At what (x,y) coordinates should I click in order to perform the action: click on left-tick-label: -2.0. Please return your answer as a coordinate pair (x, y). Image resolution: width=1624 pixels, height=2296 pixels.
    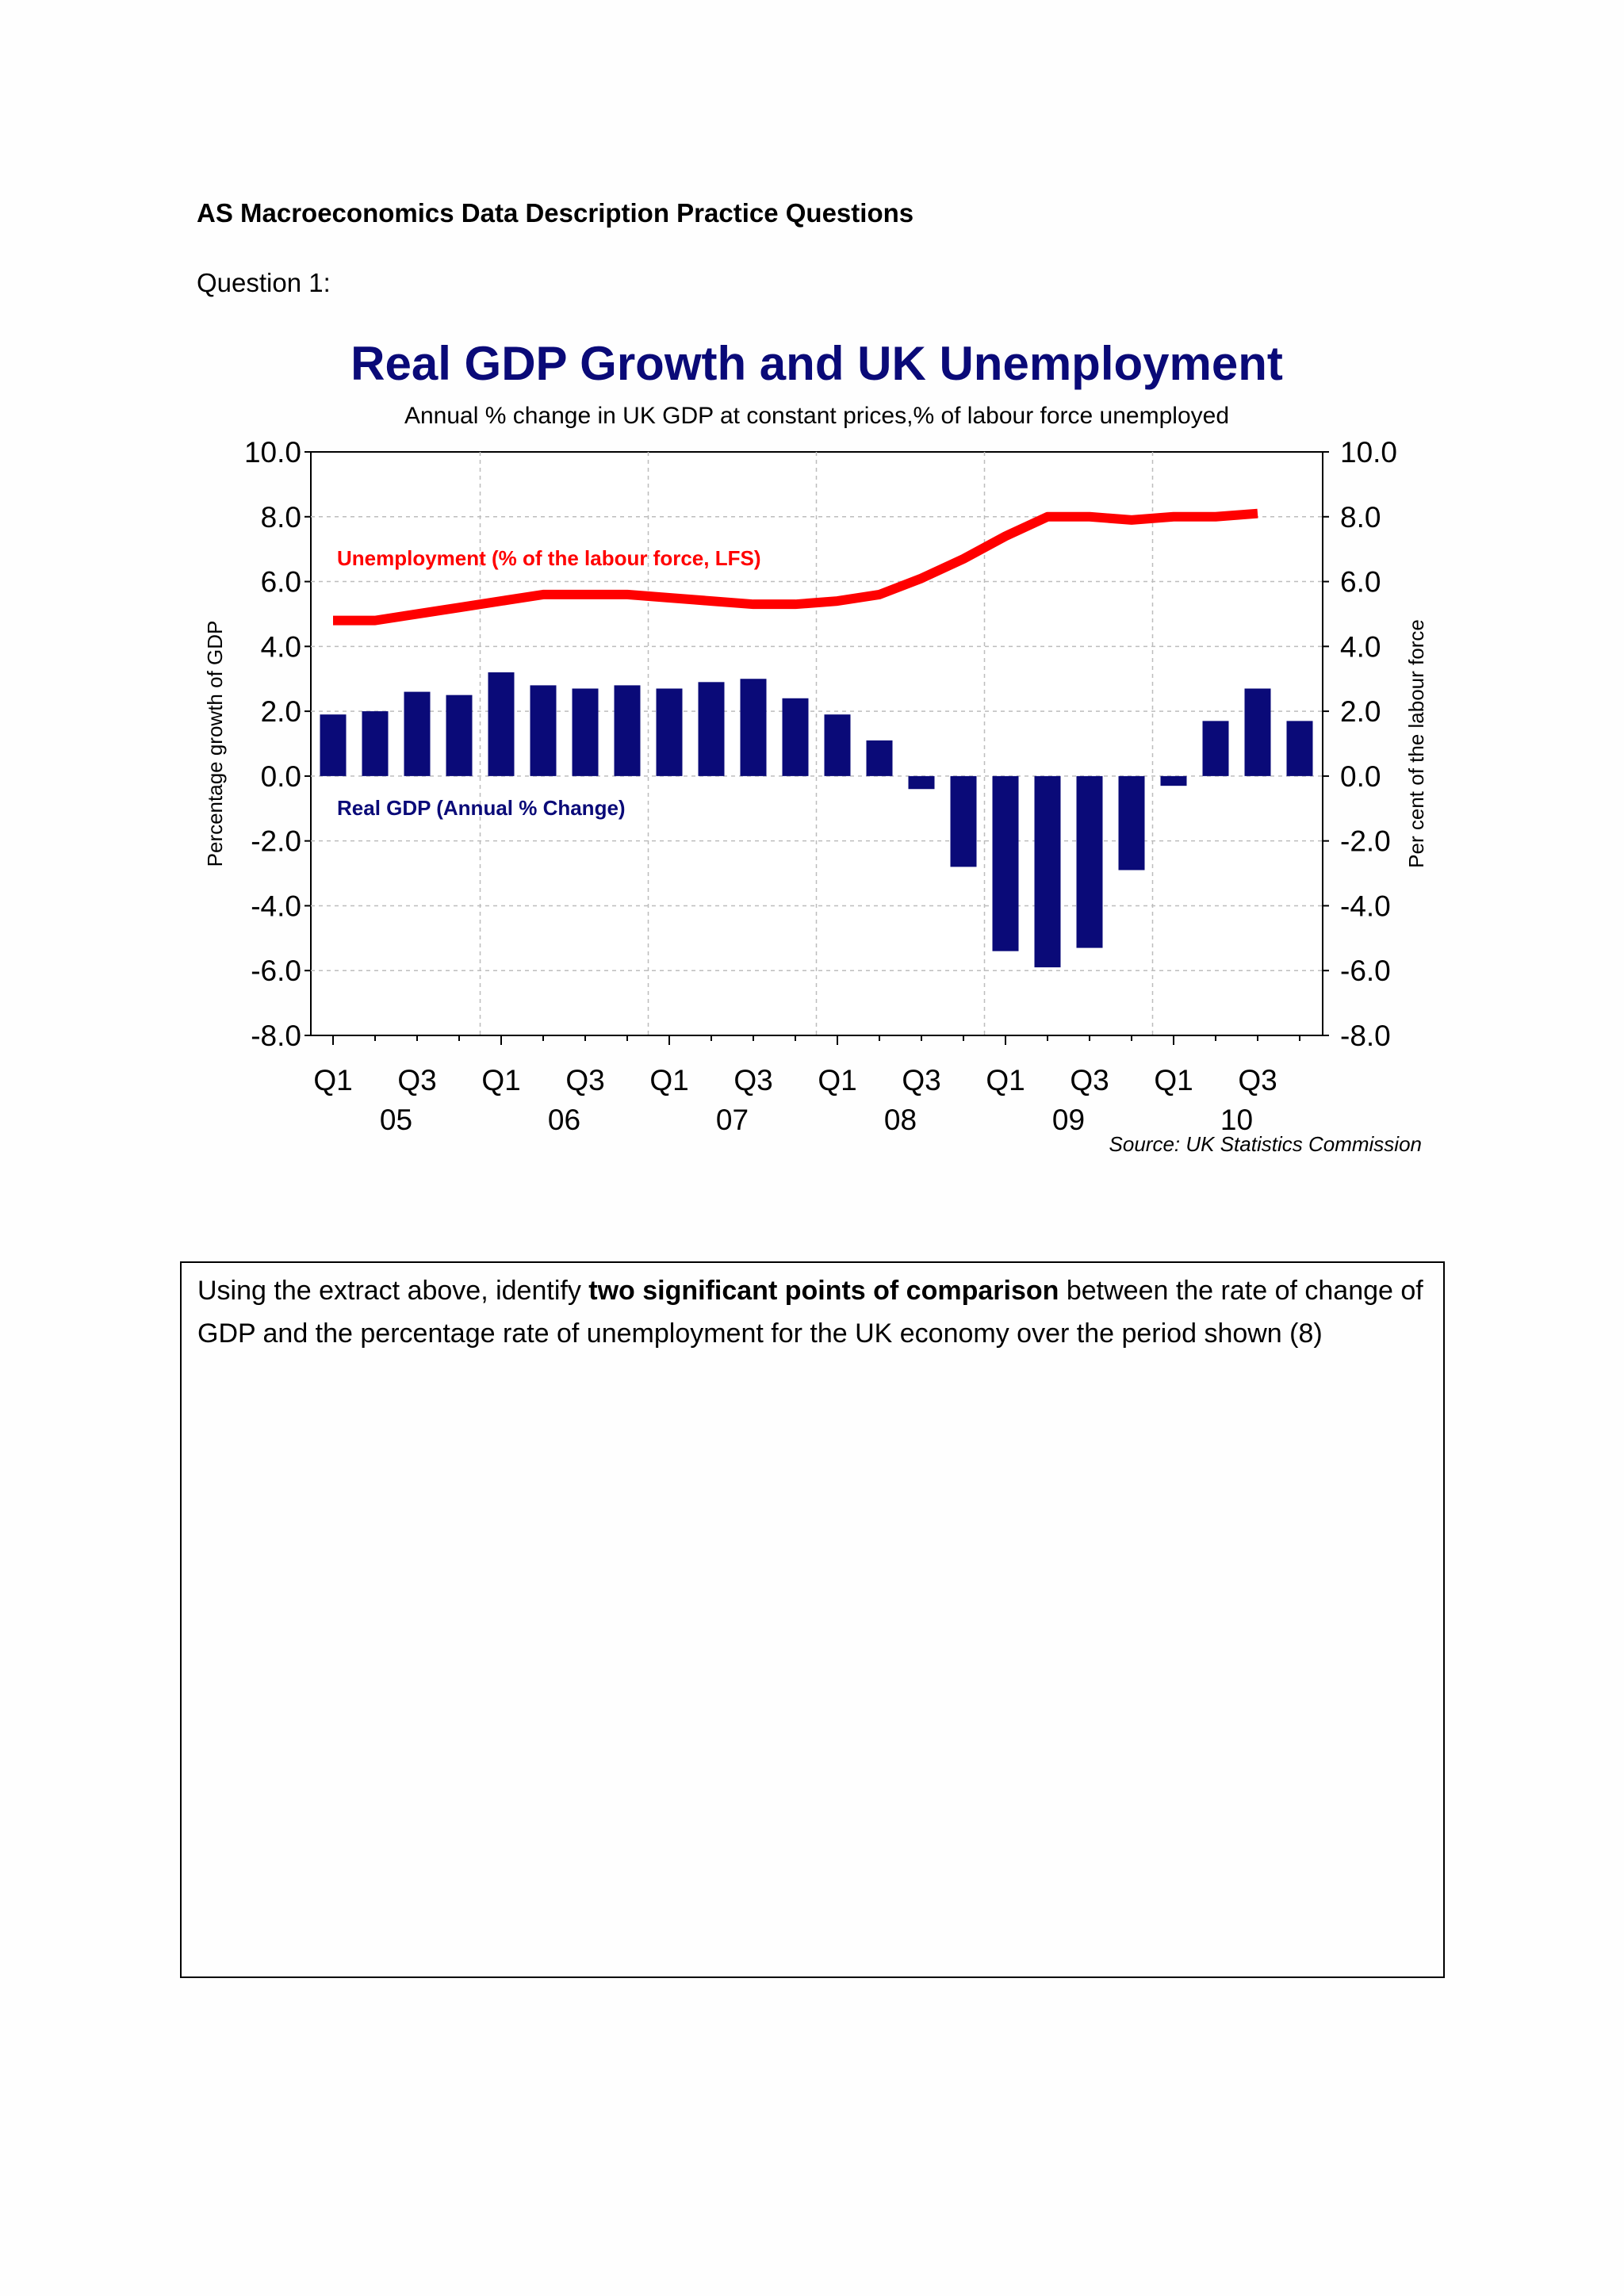
    Looking at the image, I should click on (276, 842).